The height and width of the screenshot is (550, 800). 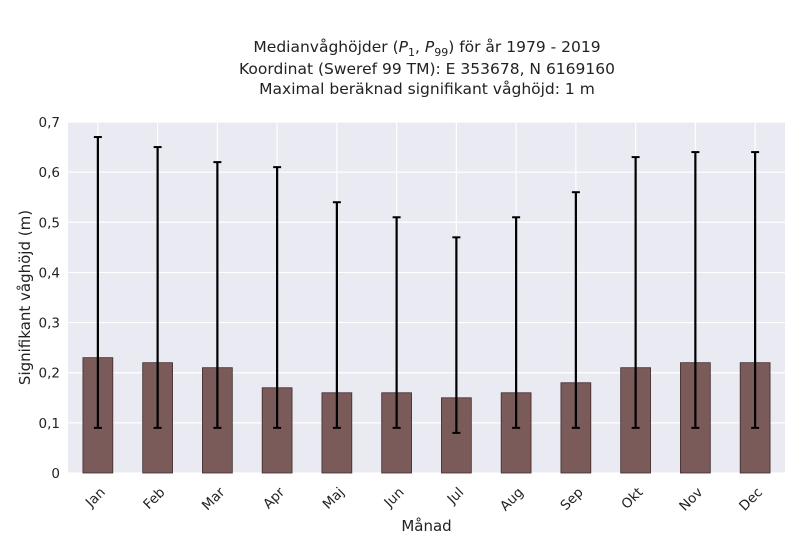 I want to click on error-bar-aug, so click(x=516, y=322).